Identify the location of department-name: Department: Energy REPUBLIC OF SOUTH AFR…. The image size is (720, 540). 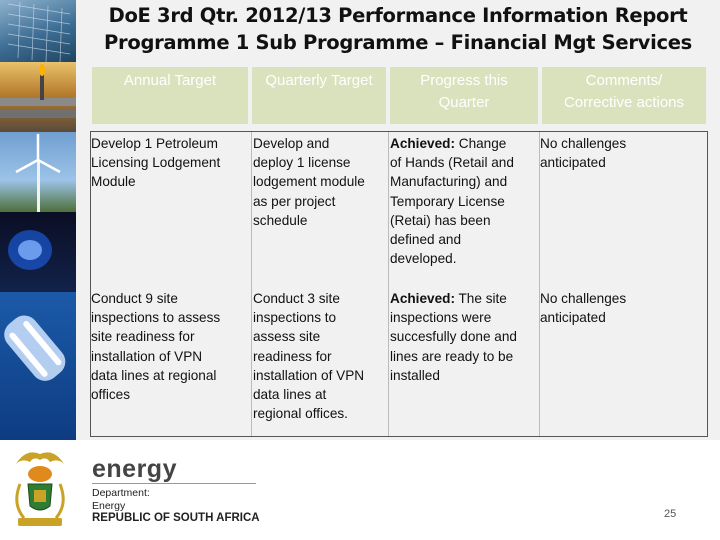
(176, 505).